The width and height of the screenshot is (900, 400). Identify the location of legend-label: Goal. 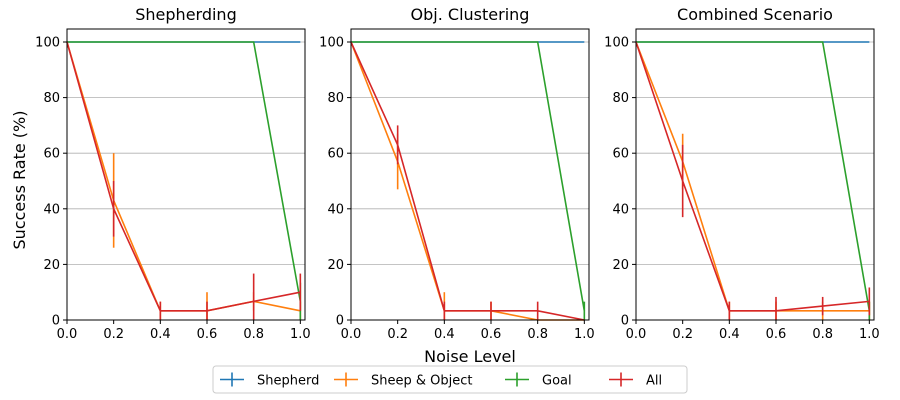
(557, 381).